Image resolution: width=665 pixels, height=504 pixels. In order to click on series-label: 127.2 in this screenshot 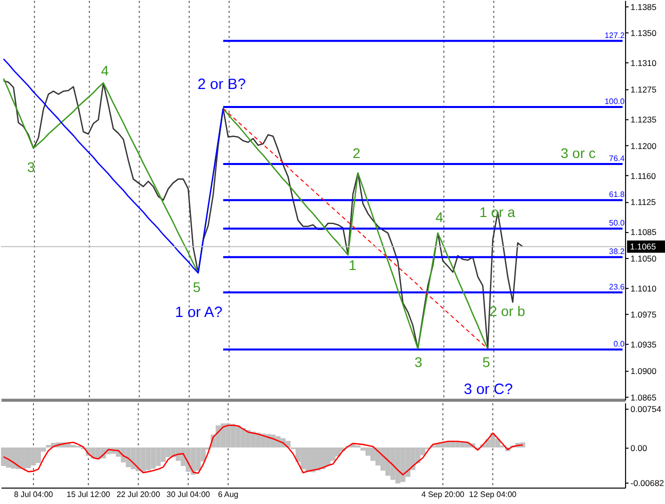, I will do `click(615, 35)`.